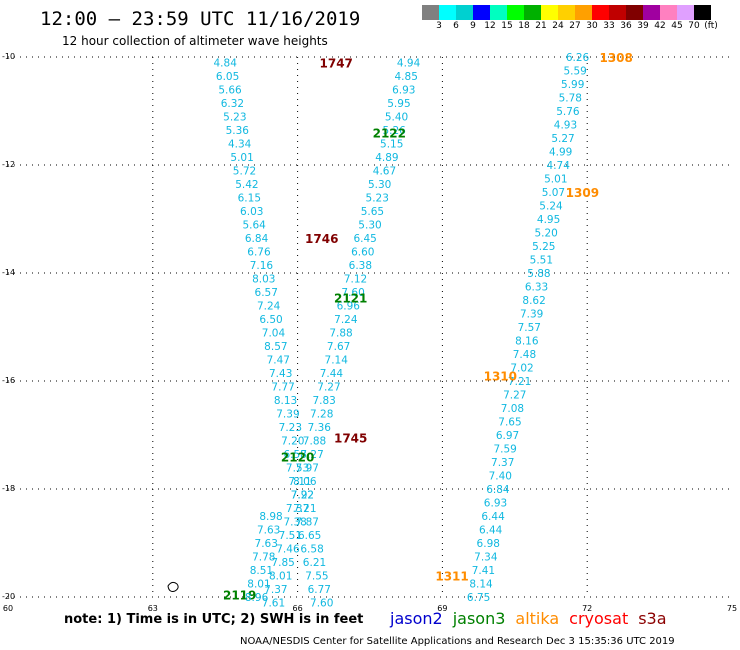 The width and height of the screenshot is (740, 650). What do you see at coordinates (355, 279) in the screenshot?
I see `swh-value: 7.12` at bounding box center [355, 279].